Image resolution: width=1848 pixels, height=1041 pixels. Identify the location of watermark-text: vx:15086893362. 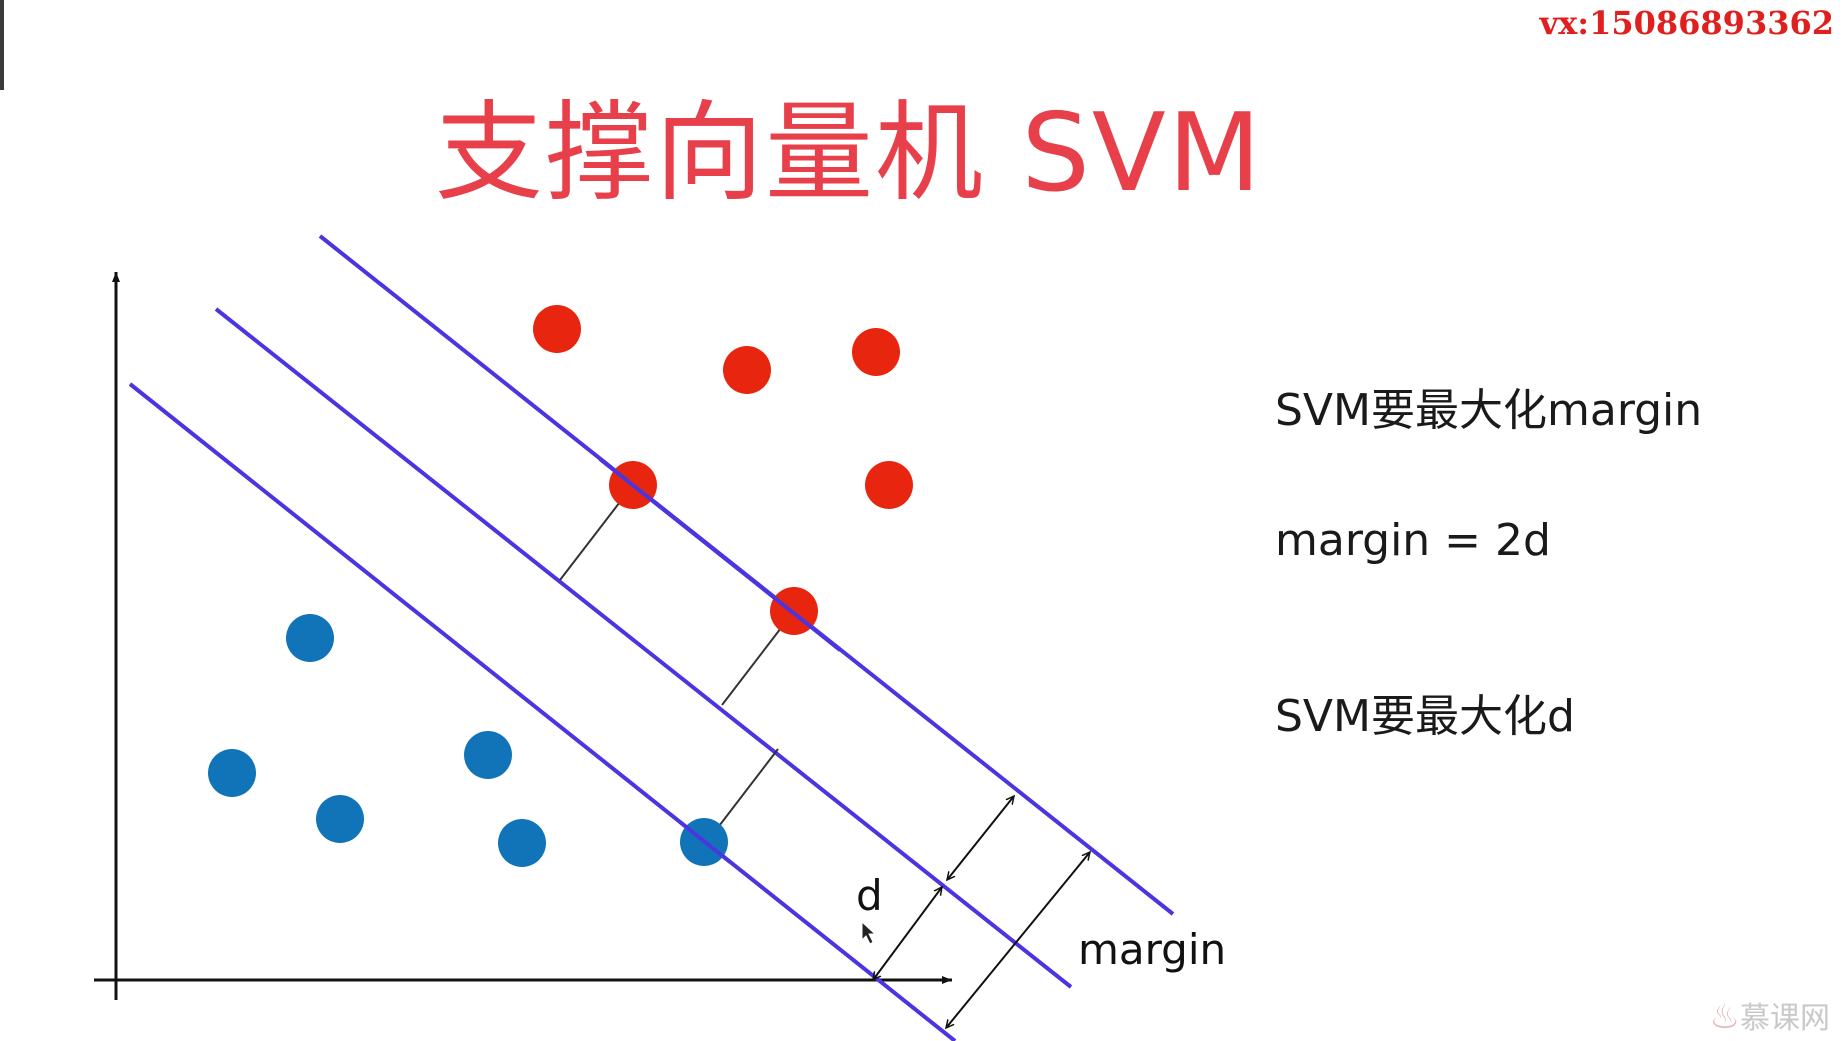
(1686, 23).